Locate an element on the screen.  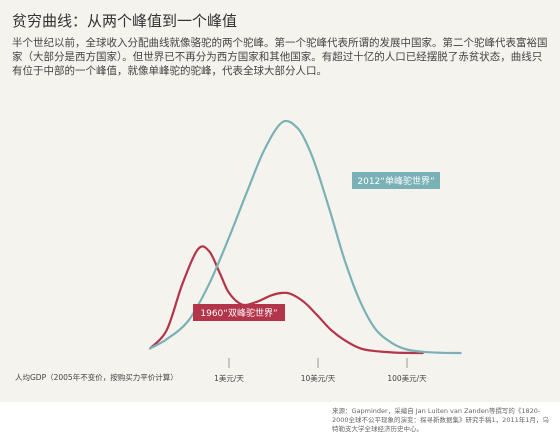
source-bar is located at coordinates (280, 422).